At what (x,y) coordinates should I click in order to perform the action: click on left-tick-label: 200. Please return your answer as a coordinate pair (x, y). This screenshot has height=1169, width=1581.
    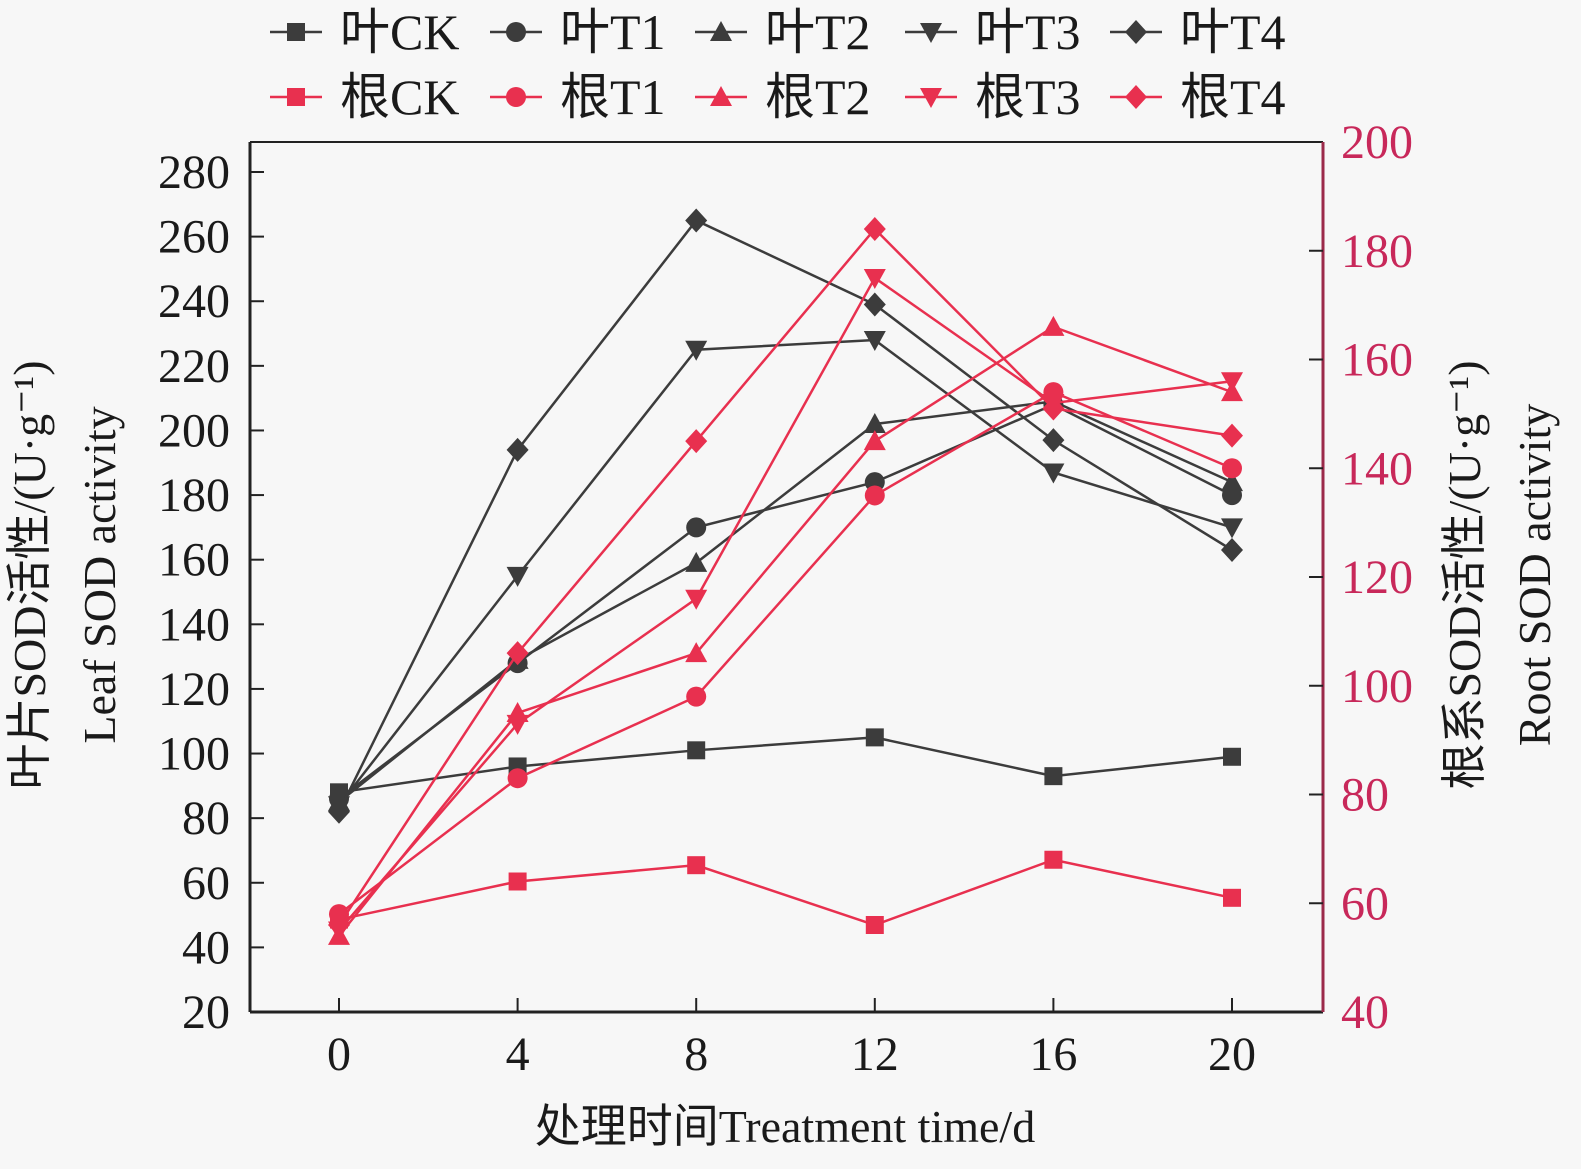
    Looking at the image, I should click on (194, 430).